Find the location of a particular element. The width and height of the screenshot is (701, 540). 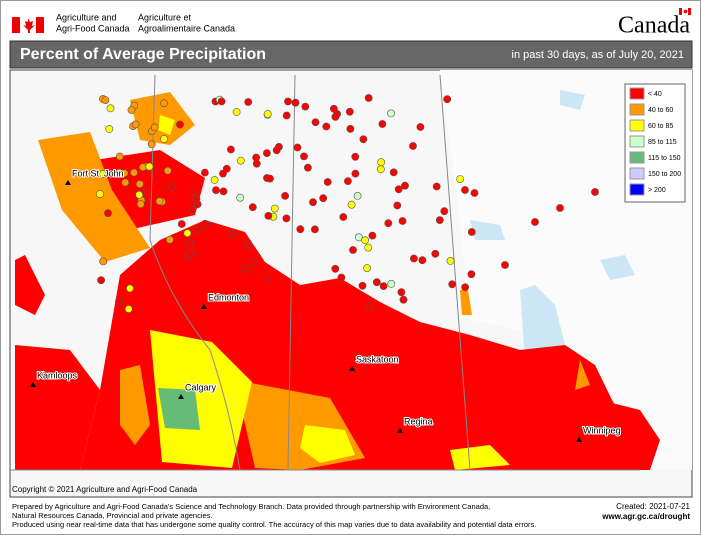

legend-label: 115 to 150 is located at coordinates (664, 158).